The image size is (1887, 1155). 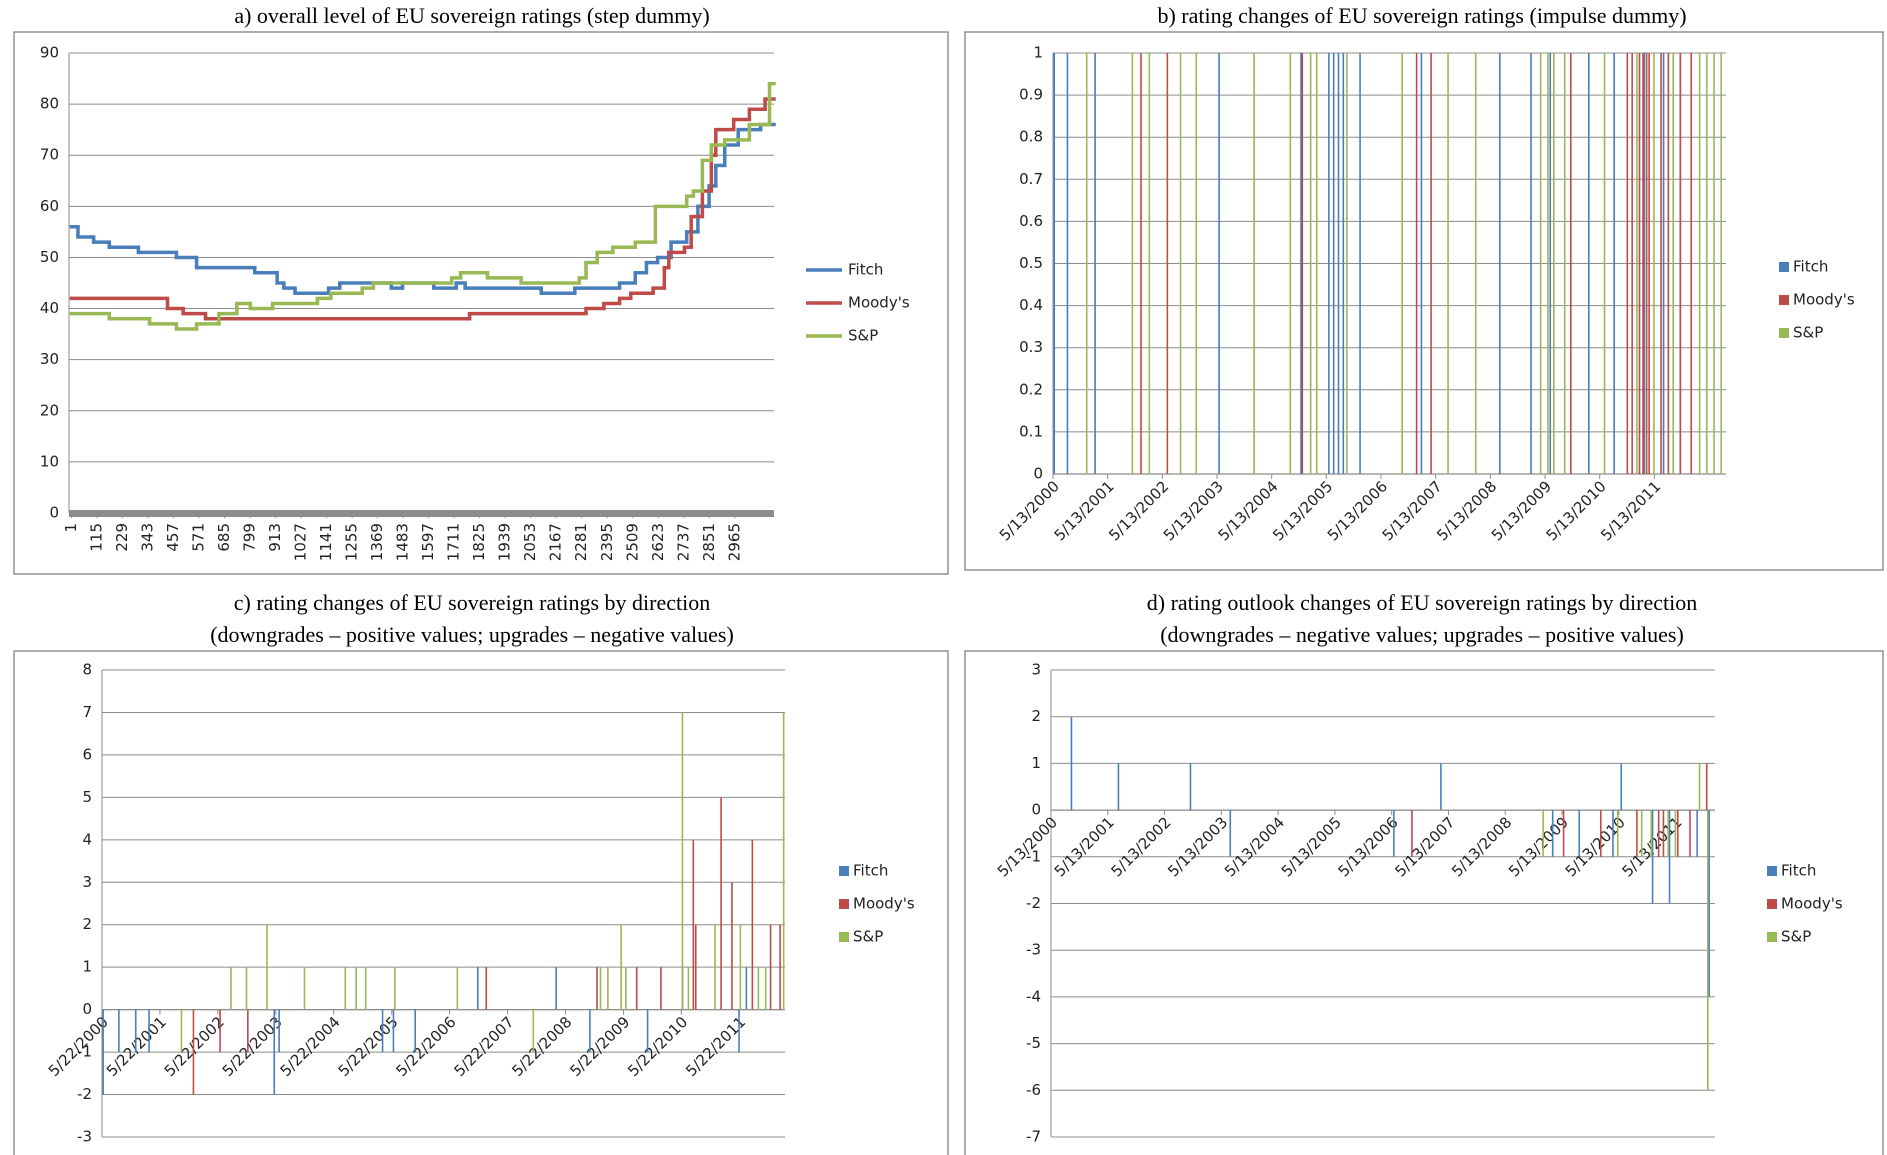 What do you see at coordinates (326, 542) in the screenshot?
I see `x-tick-label: 1141` at bounding box center [326, 542].